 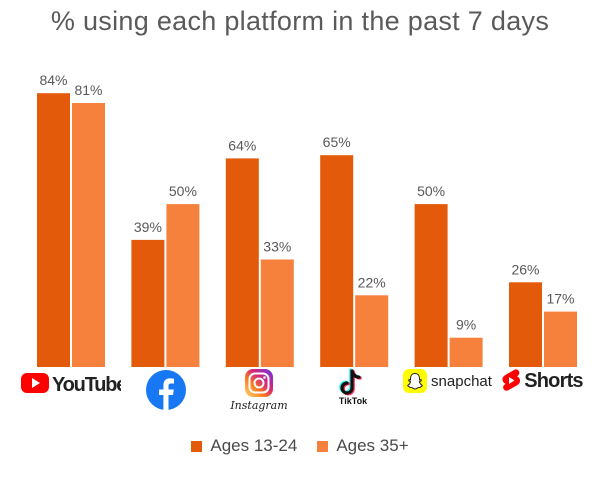 What do you see at coordinates (461, 381) in the screenshot?
I see `snapchat-wordmark: snapchat` at bounding box center [461, 381].